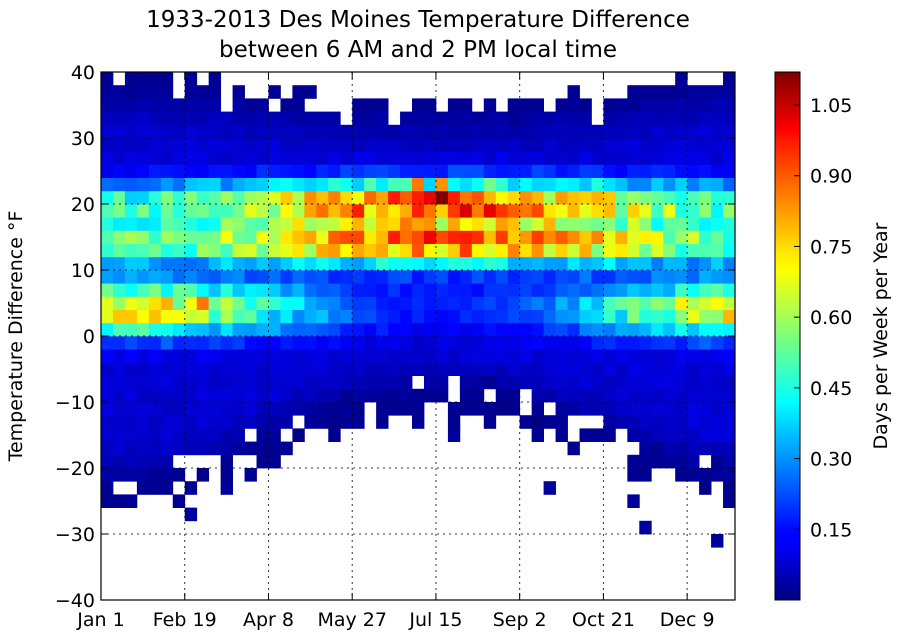 The width and height of the screenshot is (900, 641). Describe the element at coordinates (100, 620) in the screenshot. I see `x-tick-label: Jan 1` at that location.